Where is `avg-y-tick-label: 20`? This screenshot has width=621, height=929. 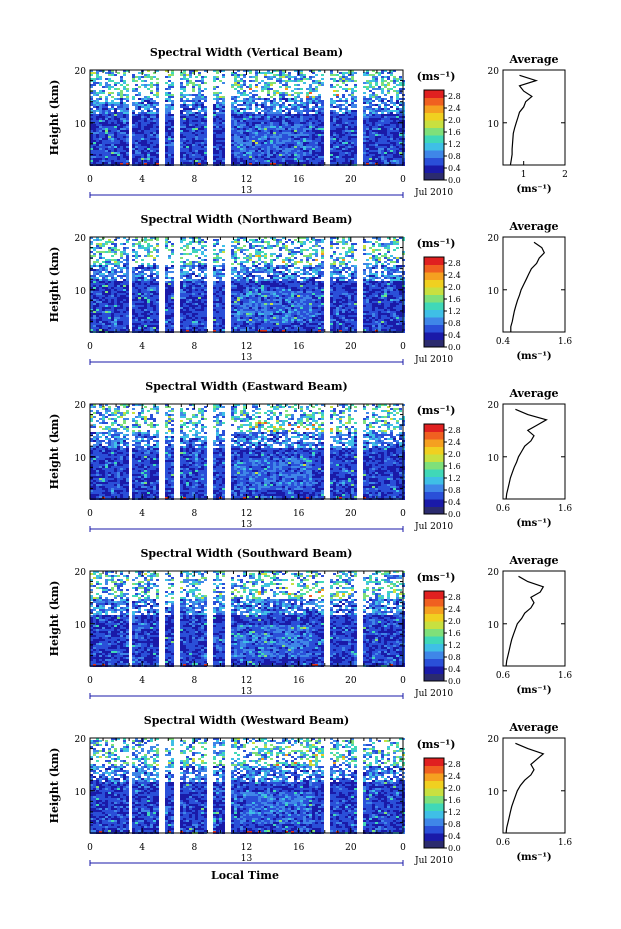 avg-y-tick-label: 20 is located at coordinates (494, 72).